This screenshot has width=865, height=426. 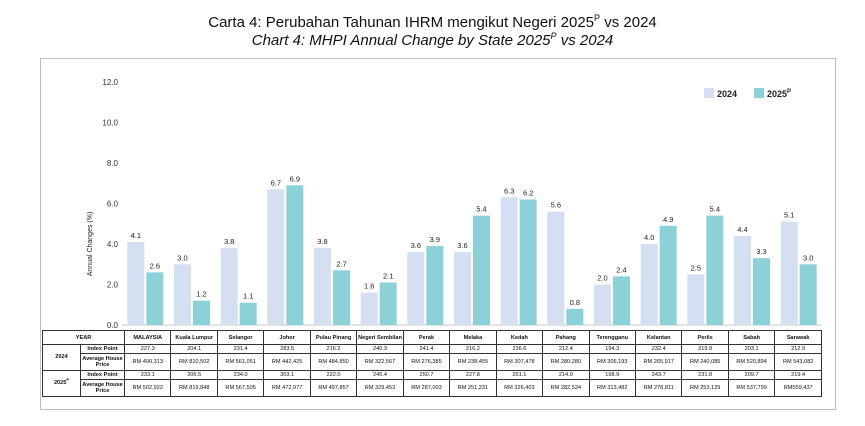 I want to click on data-label-2024-4: 3.8, so click(x=322, y=241).